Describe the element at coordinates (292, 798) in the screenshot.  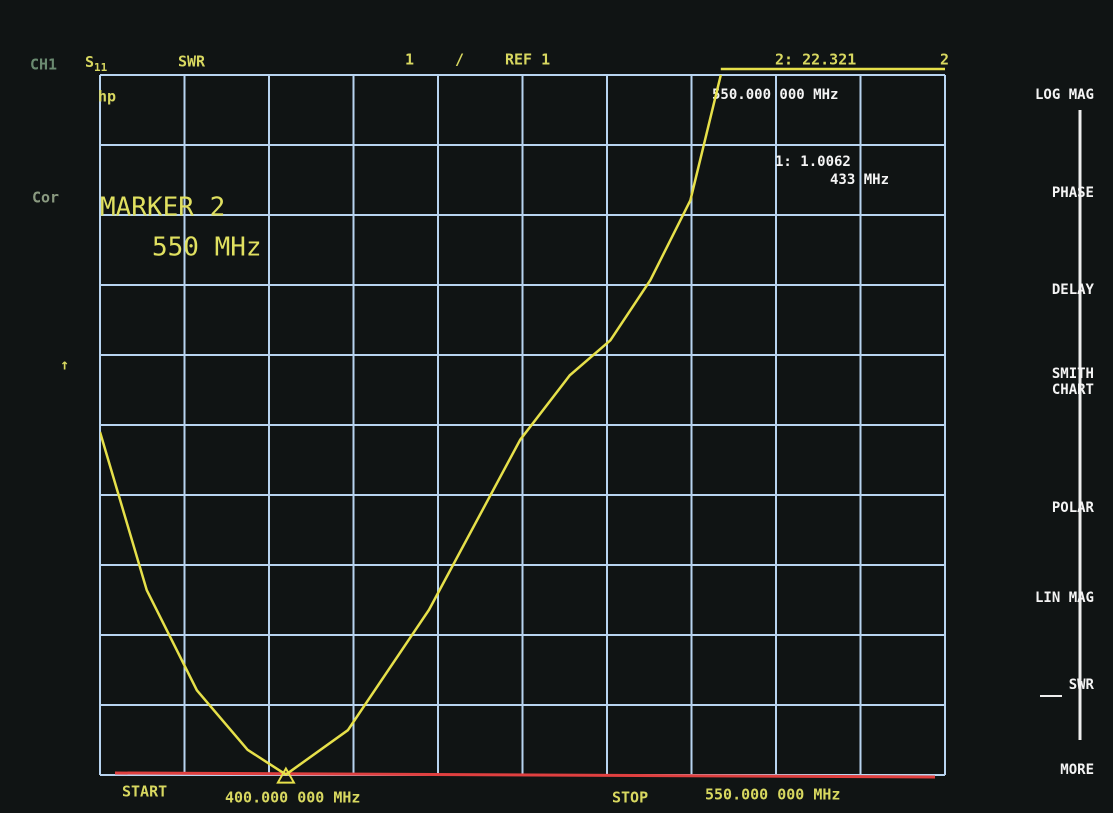
I see `start-value: 400.000 000 MHz` at that location.